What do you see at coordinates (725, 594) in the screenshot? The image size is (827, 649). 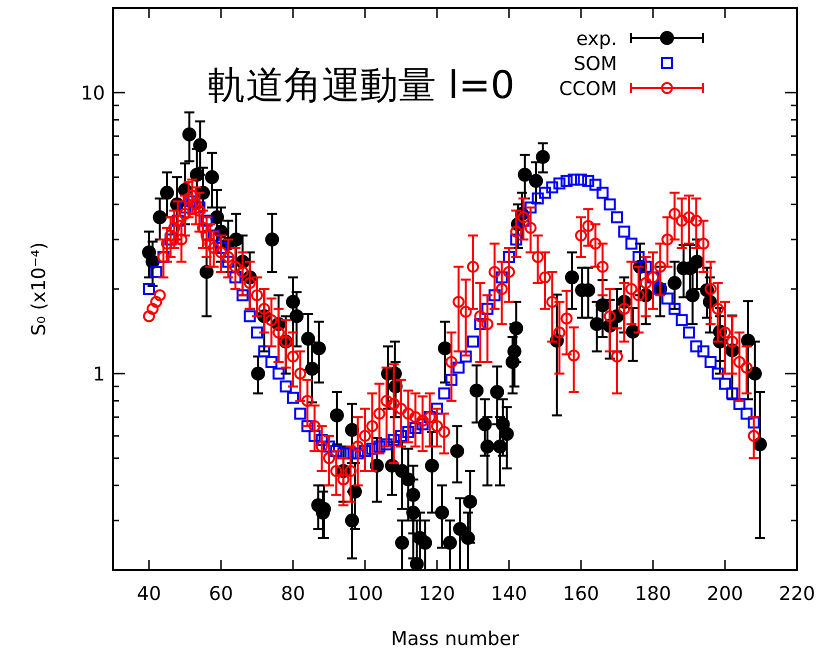 I see `x-tick-label: 200` at bounding box center [725, 594].